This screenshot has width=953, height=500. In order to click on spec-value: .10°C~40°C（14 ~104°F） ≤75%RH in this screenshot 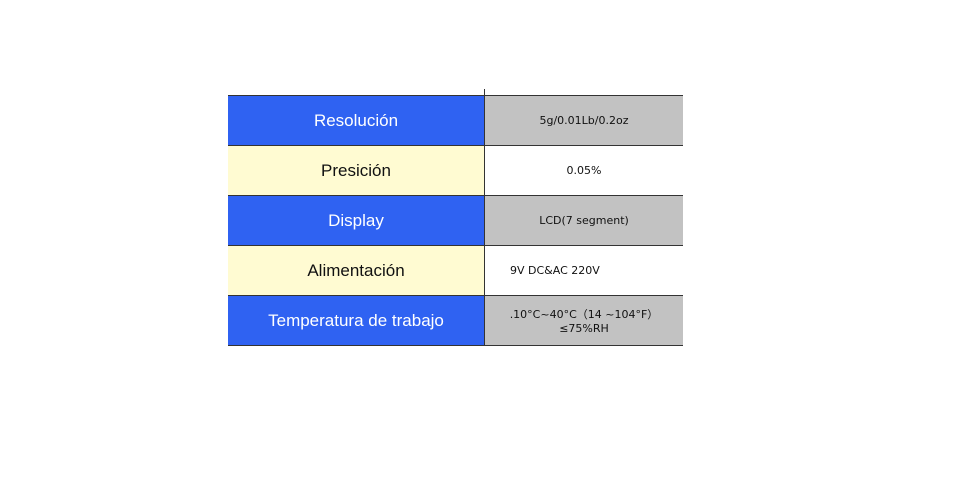, I will do `click(584, 320)`.